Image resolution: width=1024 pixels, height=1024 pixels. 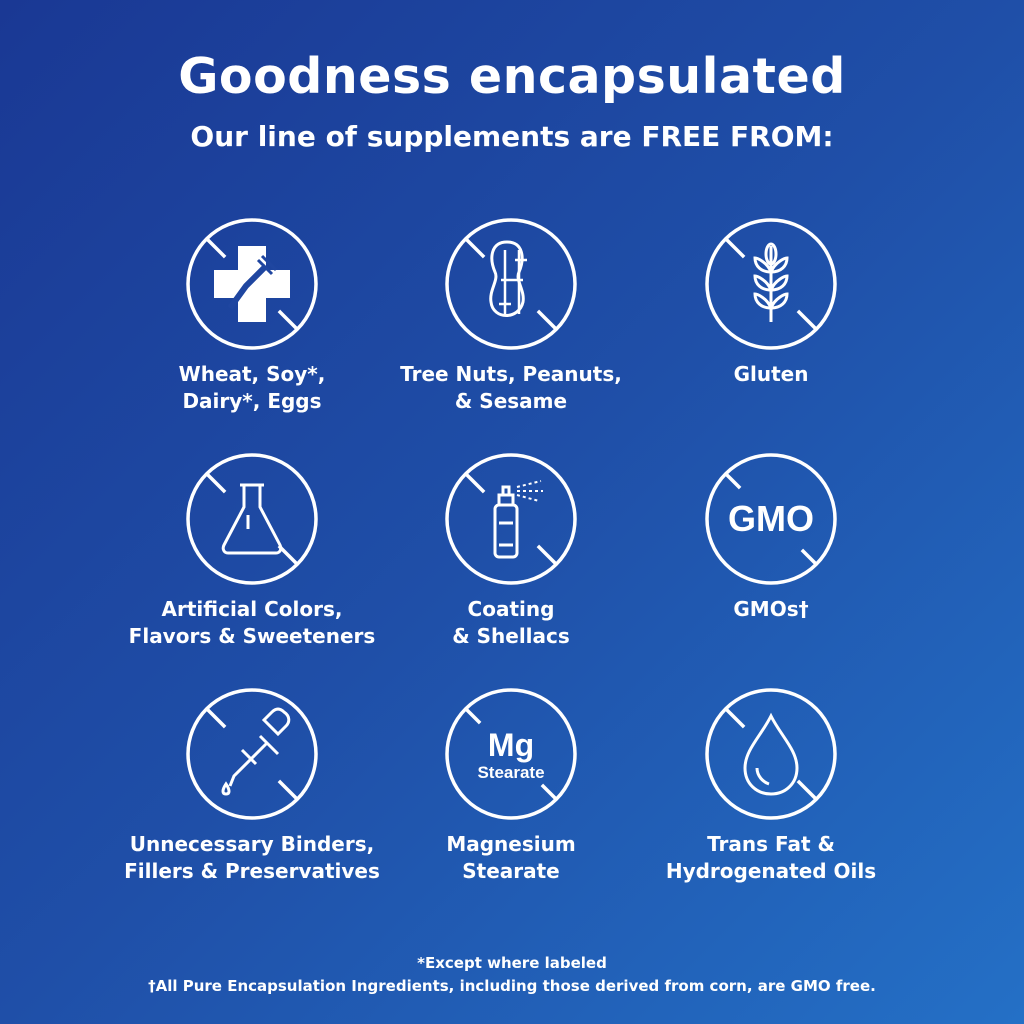 What do you see at coordinates (512, 76) in the screenshot?
I see `page-title: Goodness encapsulated` at bounding box center [512, 76].